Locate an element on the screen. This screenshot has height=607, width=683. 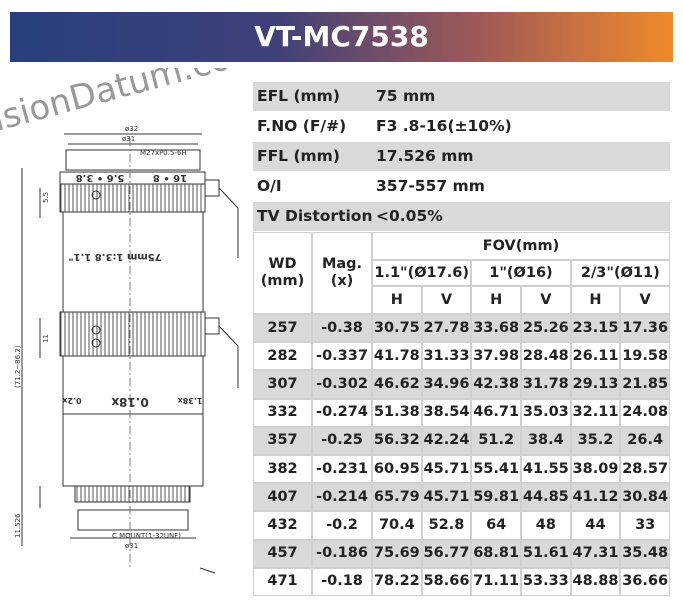
table-cell: -0.2 is located at coordinates (342, 525).